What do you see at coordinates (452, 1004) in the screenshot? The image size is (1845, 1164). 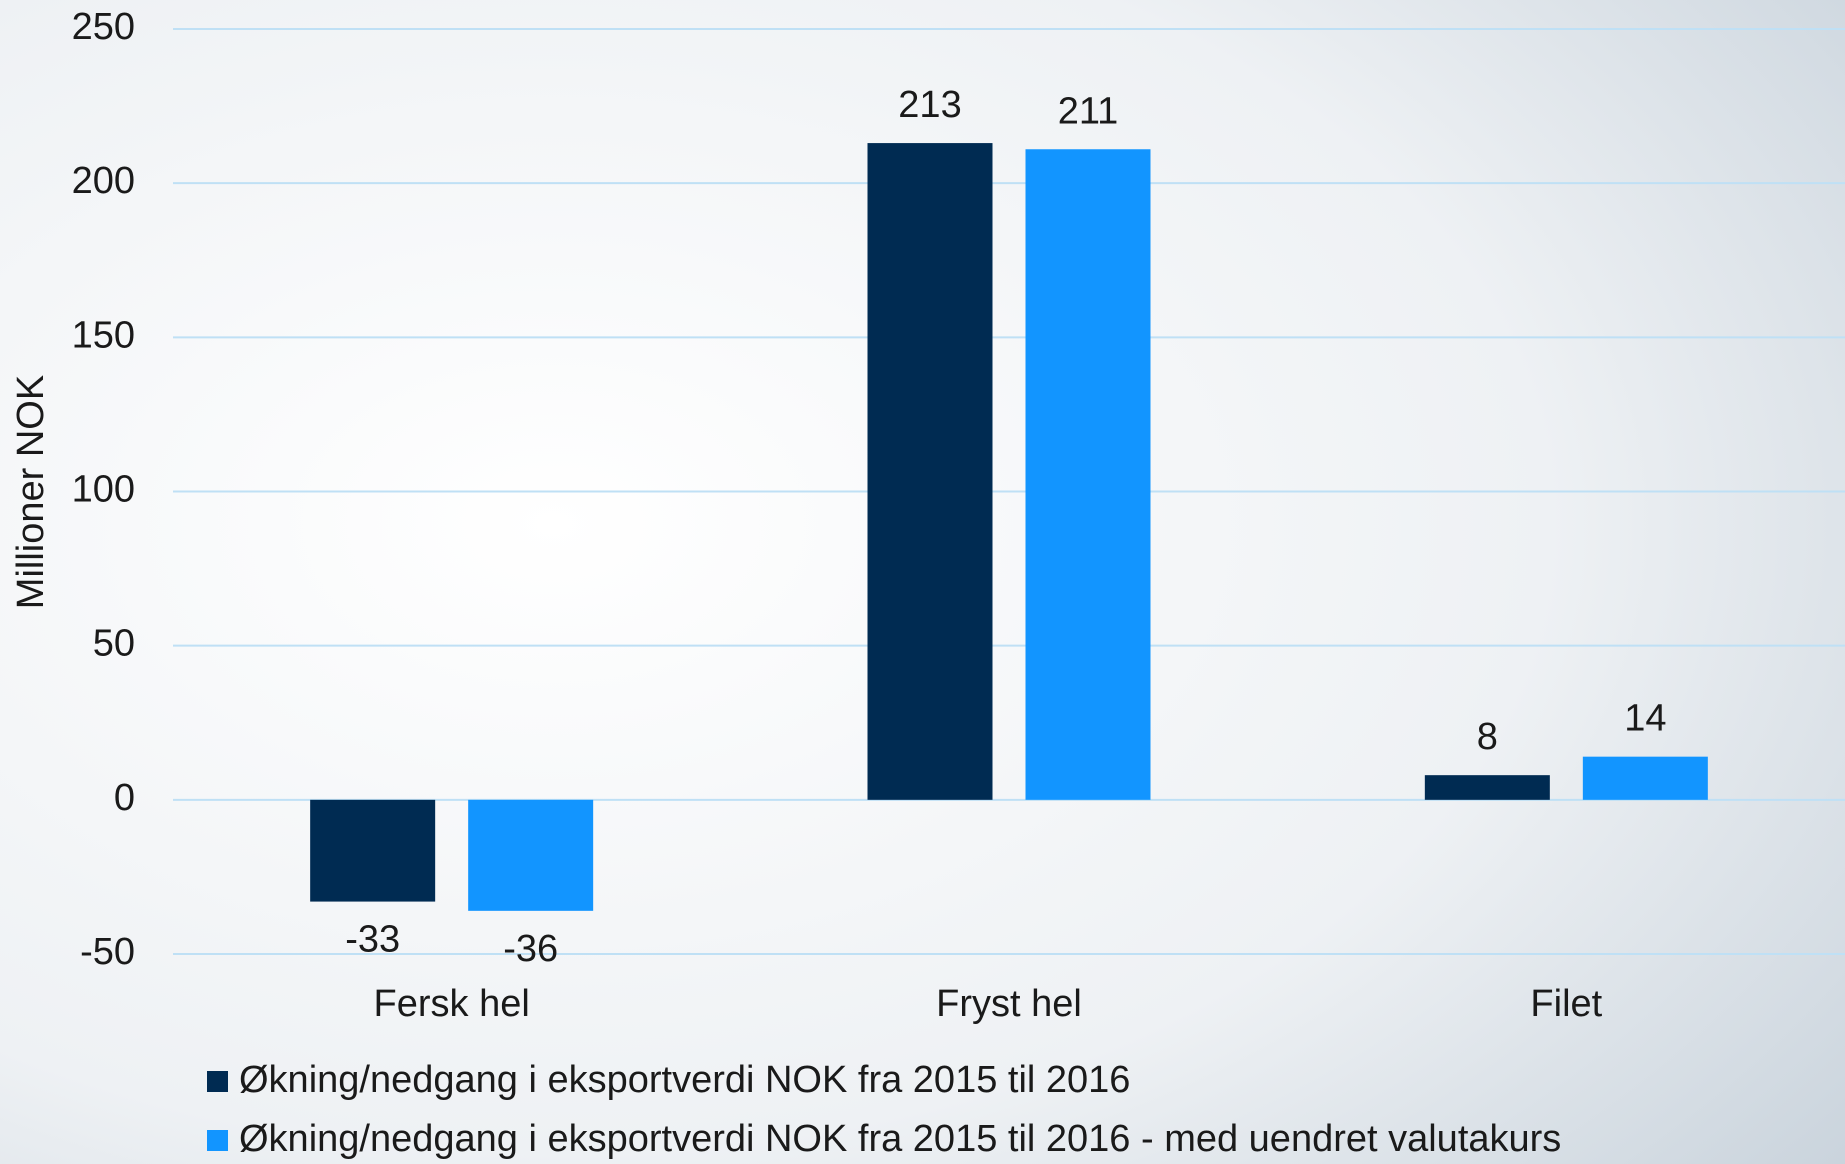 I see `x-tick-label: Fersk hel` at bounding box center [452, 1004].